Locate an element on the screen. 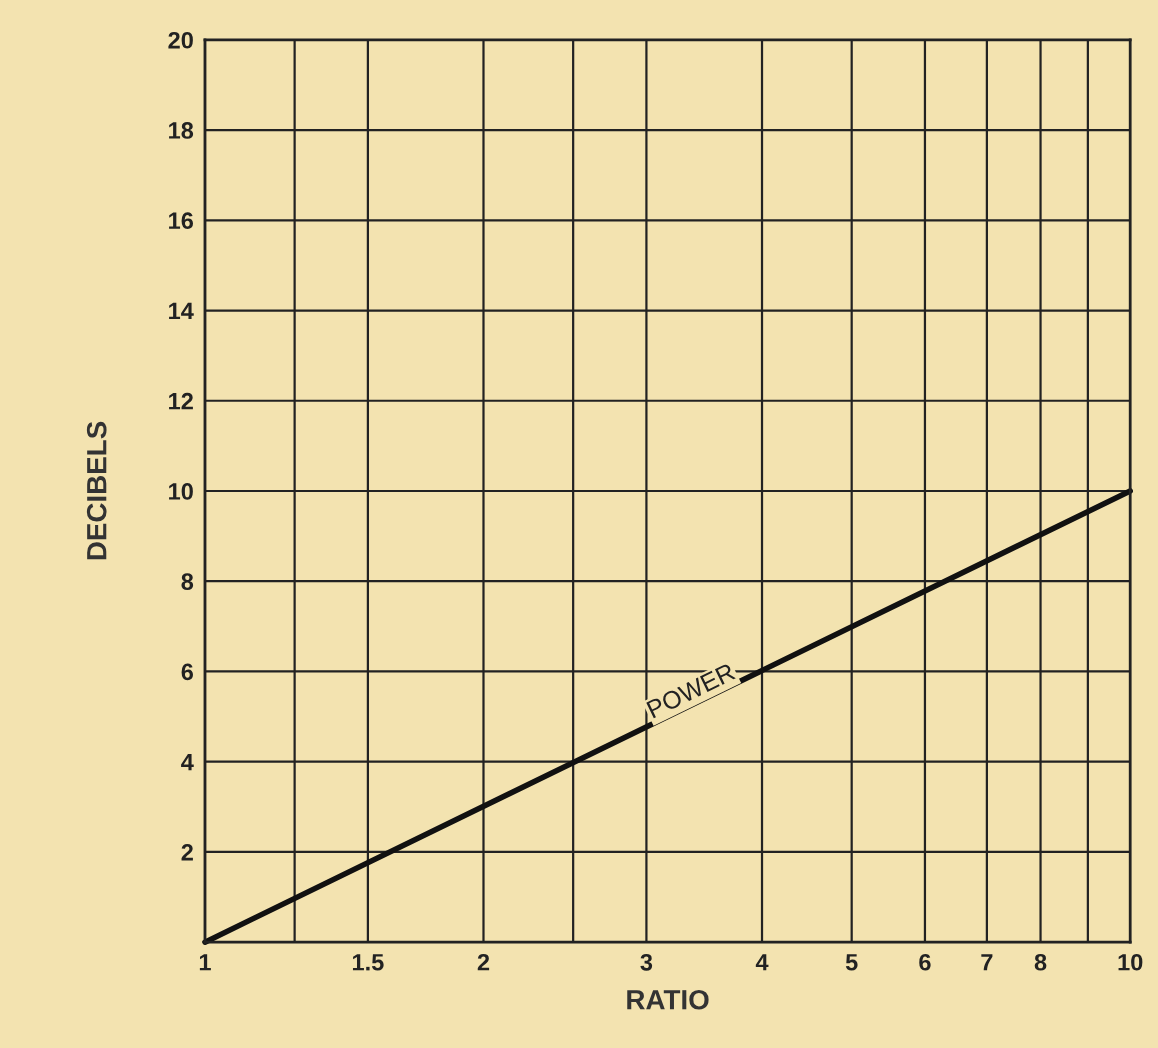 The width and height of the screenshot is (1158, 1048). x-tick-label: 6 is located at coordinates (925, 962).